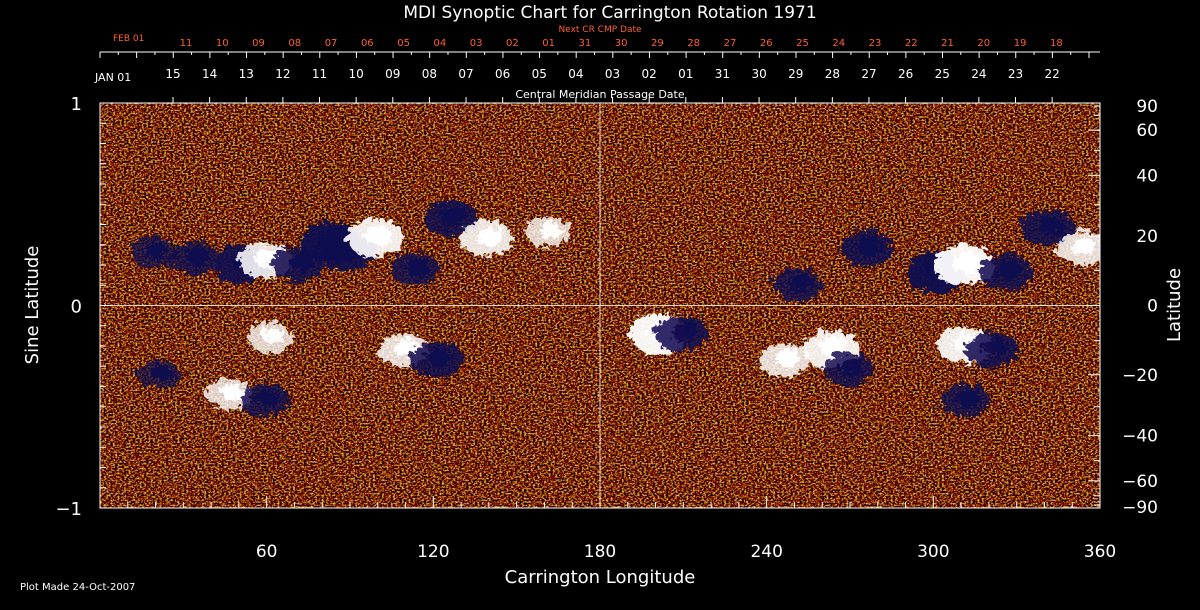 The width and height of the screenshot is (1200, 610). What do you see at coordinates (32, 305) in the screenshot?
I see `y-axis-left-label: Sine Latitude` at bounding box center [32, 305].